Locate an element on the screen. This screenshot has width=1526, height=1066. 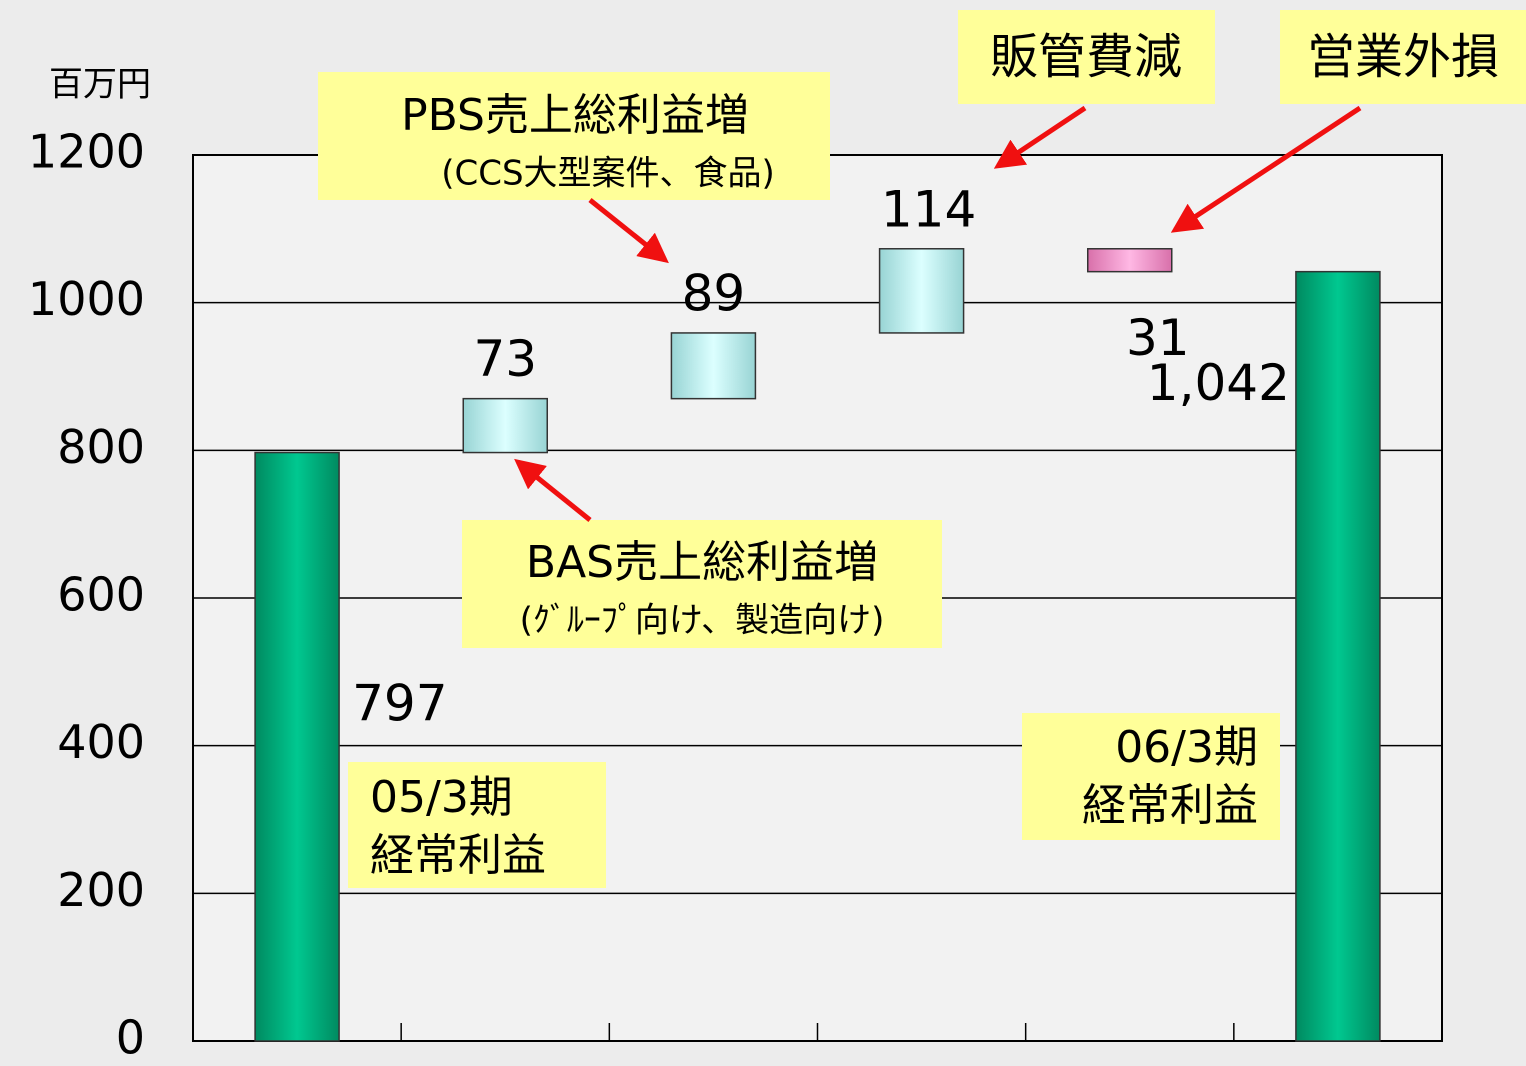
data-label: 114 is located at coordinates (928, 209).